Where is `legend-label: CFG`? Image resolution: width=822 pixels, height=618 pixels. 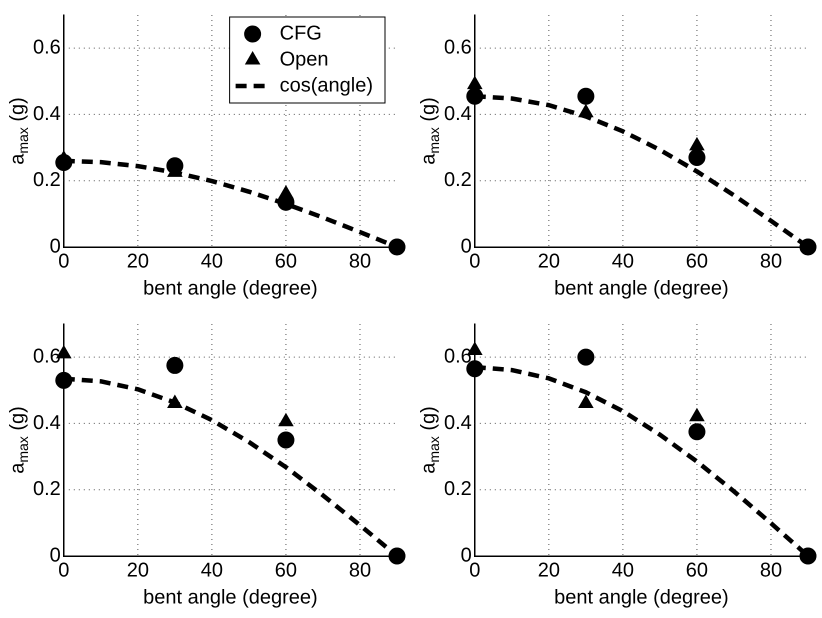
legend-label: CFG is located at coordinates (301, 33).